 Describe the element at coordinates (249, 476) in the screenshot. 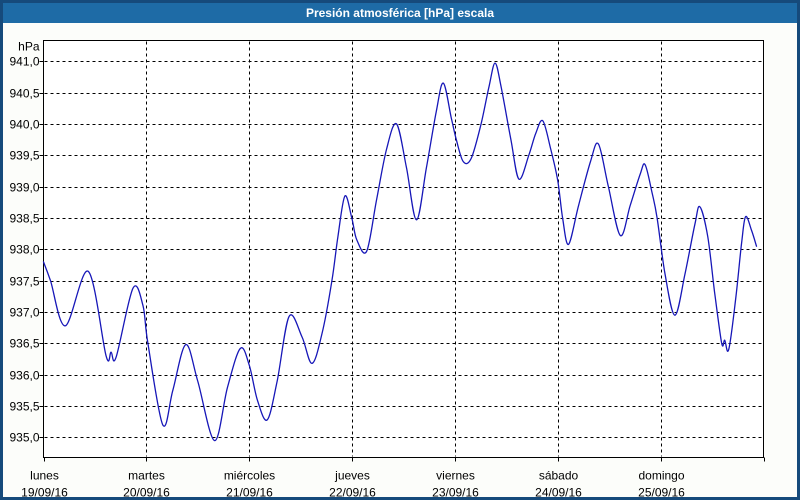

I see `x-day-name-label: miércoles` at that location.